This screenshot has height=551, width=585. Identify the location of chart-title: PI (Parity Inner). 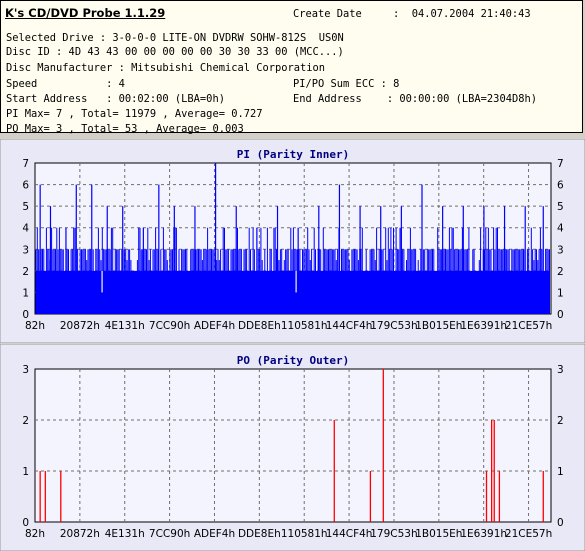
(293, 154).